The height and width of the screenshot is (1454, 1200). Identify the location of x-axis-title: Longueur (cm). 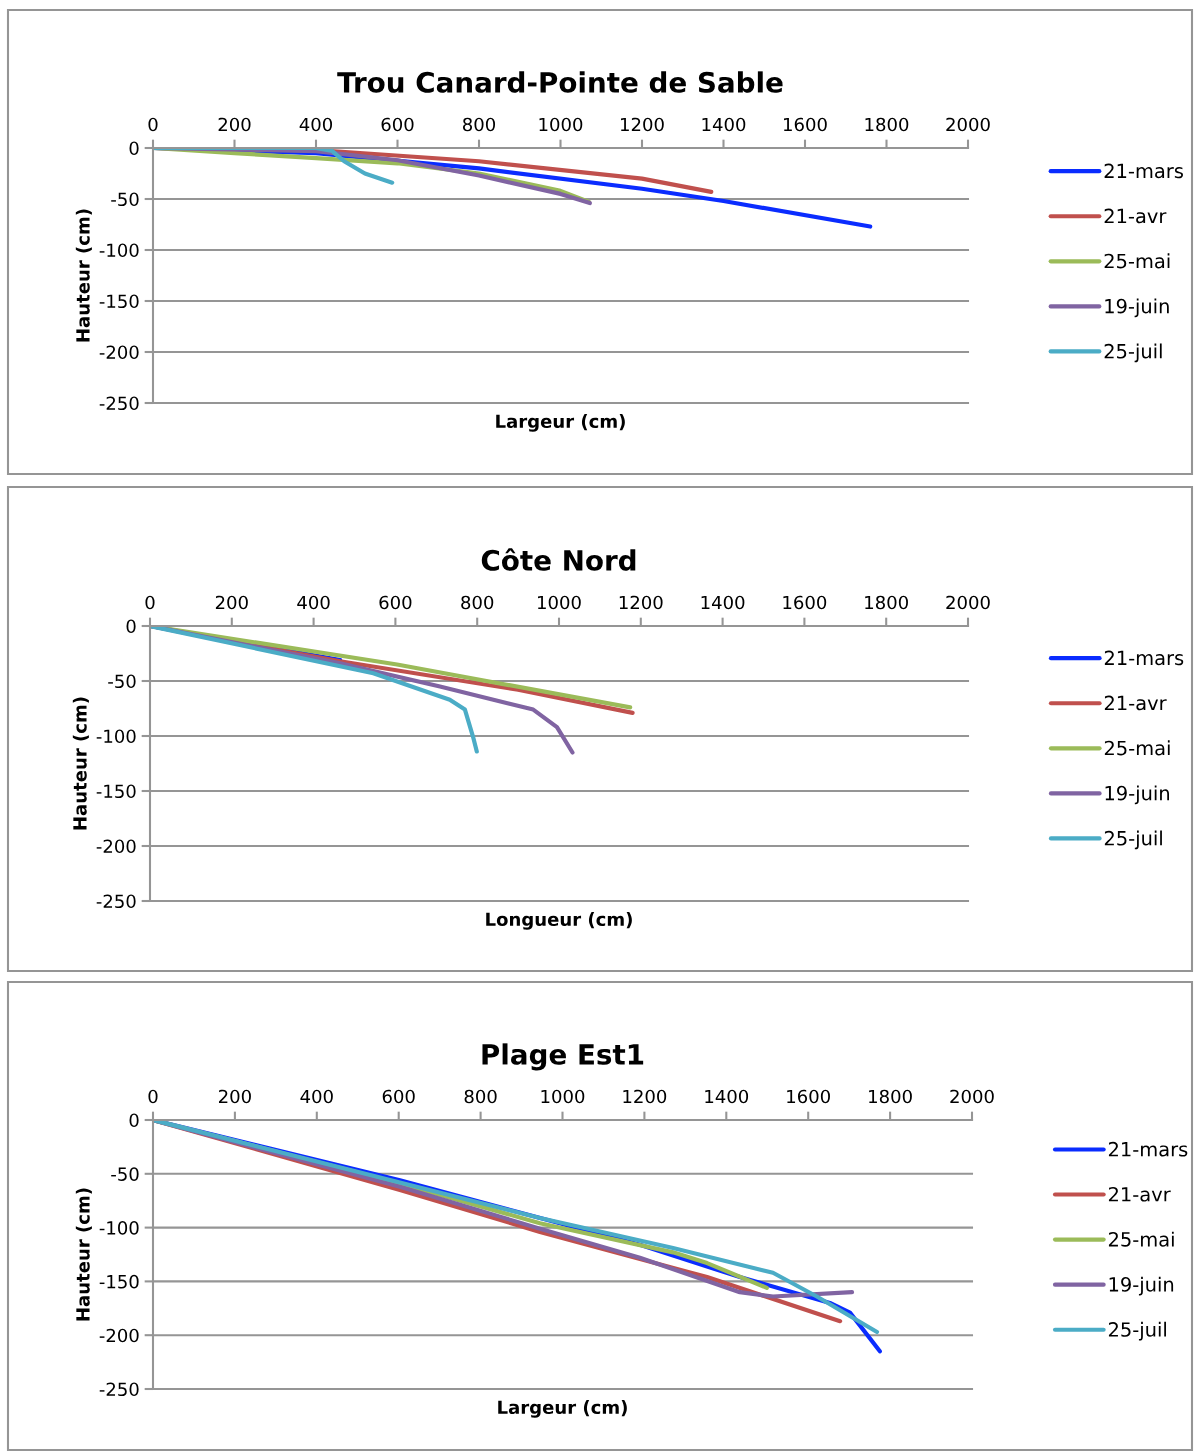
(559, 921).